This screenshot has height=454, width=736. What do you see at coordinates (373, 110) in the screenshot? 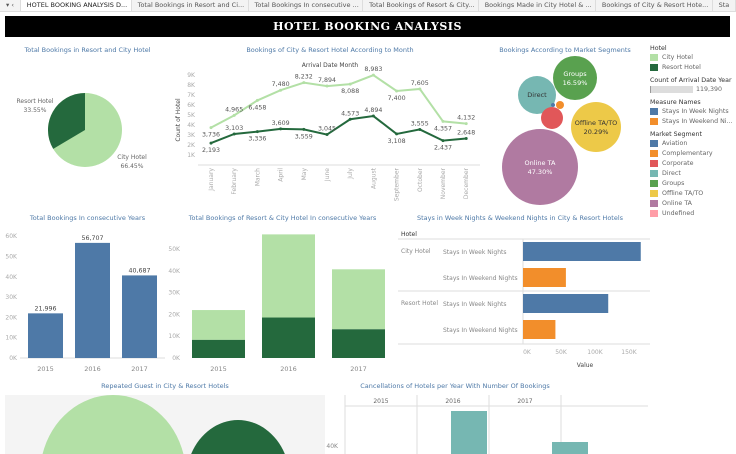
I see `line-data-label: 4,894` at bounding box center [373, 110].